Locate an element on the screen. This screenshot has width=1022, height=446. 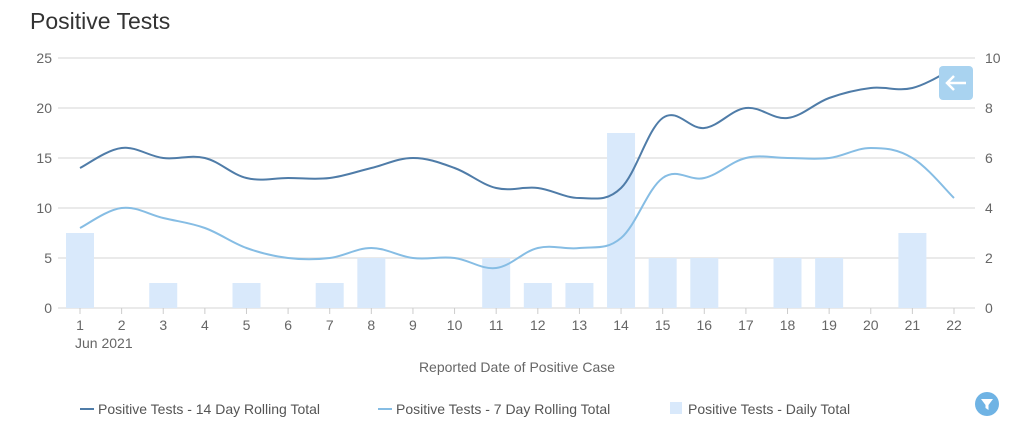
x-tick-label: 4 is located at coordinates (205, 325).